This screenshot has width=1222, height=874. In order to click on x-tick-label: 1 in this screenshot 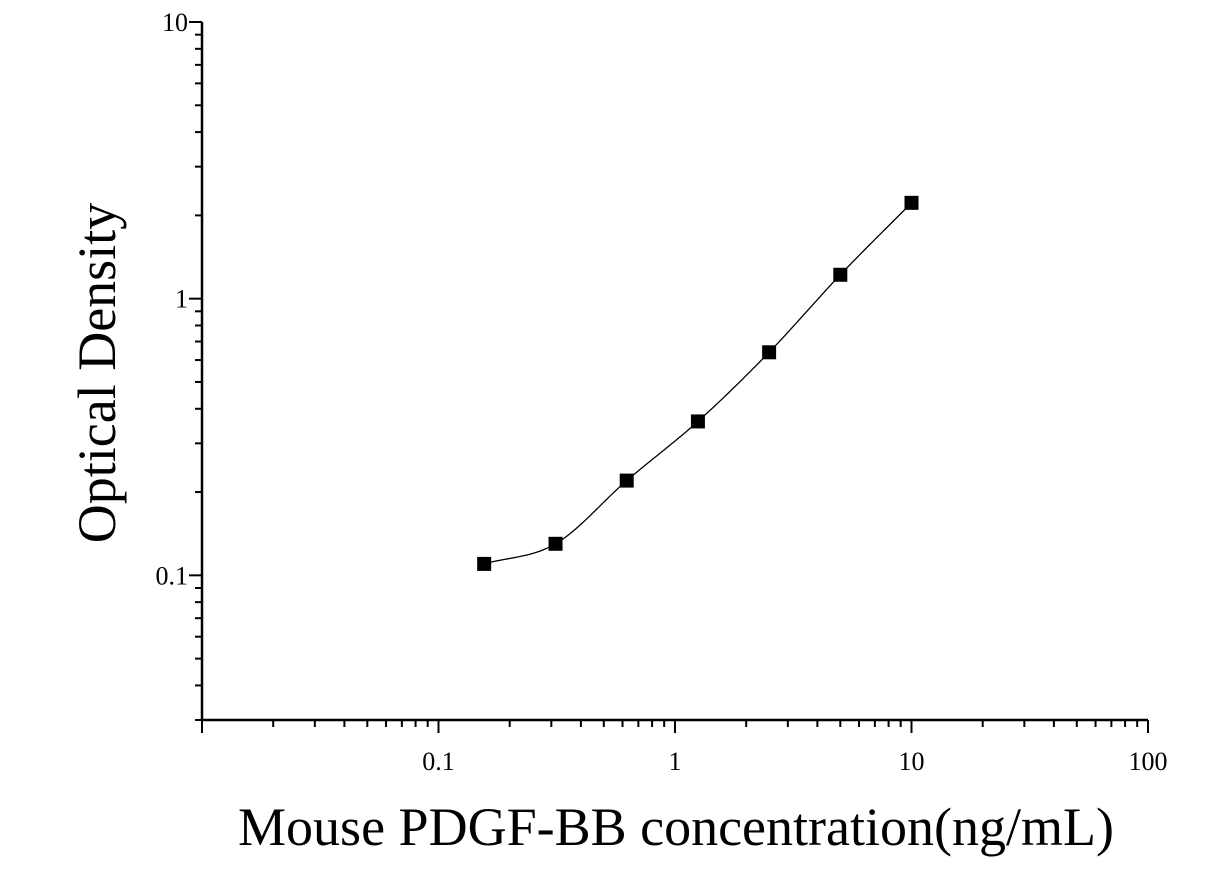, I will do `click(675, 761)`.